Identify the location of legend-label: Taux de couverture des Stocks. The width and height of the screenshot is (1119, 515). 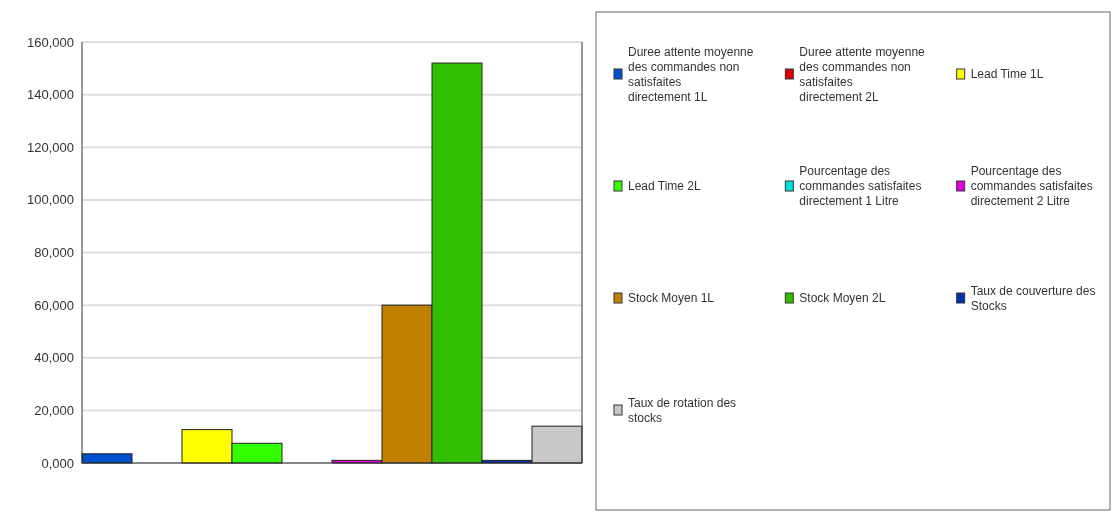
(1033, 298).